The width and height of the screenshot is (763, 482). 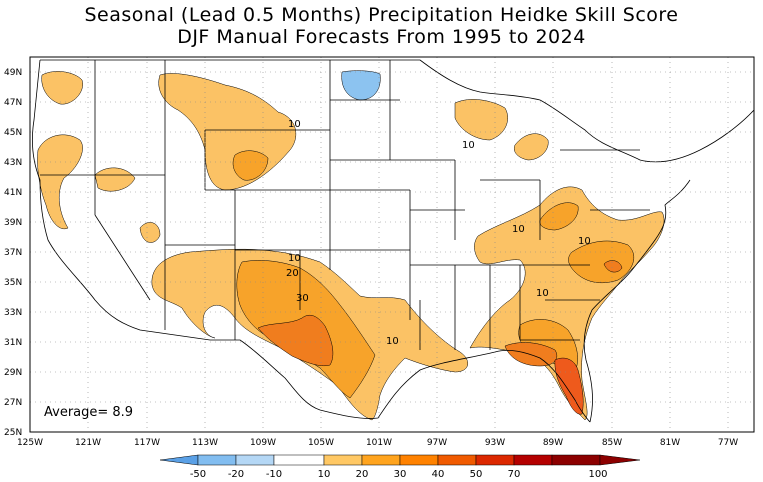 I want to click on lat-tick-label: 43N, so click(x=13, y=163).